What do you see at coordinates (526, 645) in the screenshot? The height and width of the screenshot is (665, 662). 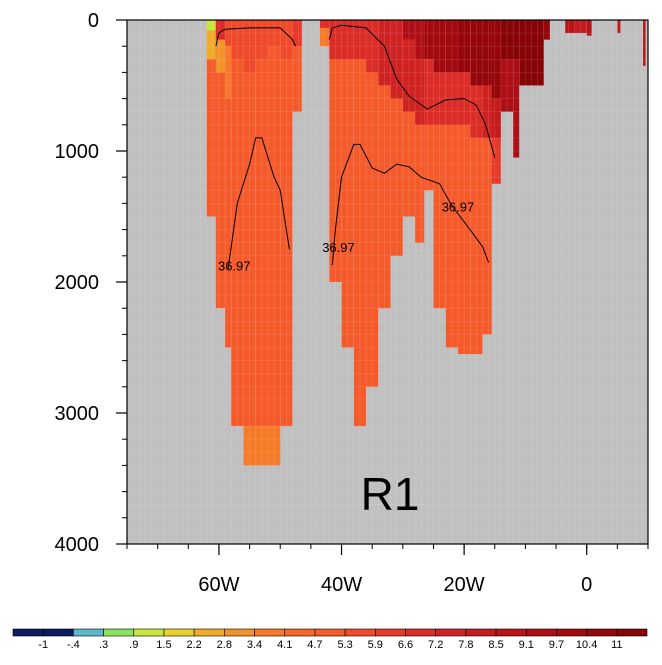 I see `colorbar-label-16: 9.1` at bounding box center [526, 645].